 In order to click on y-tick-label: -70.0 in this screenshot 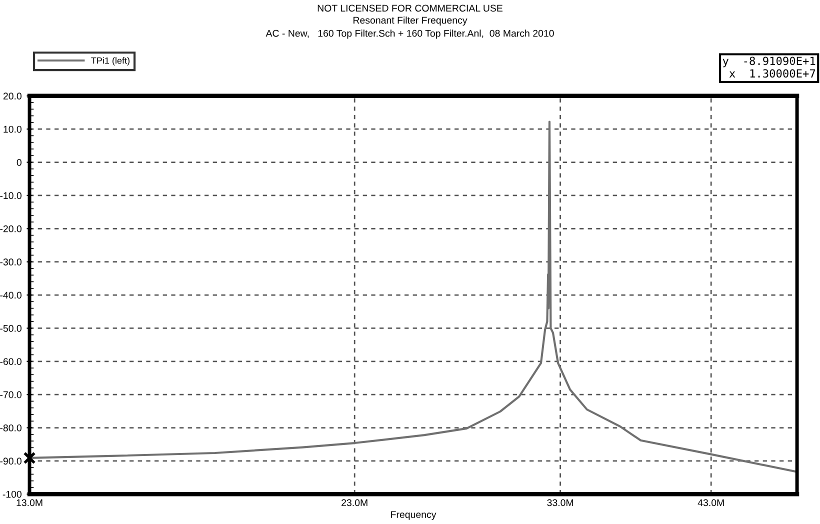, I will do `click(11, 394)`.